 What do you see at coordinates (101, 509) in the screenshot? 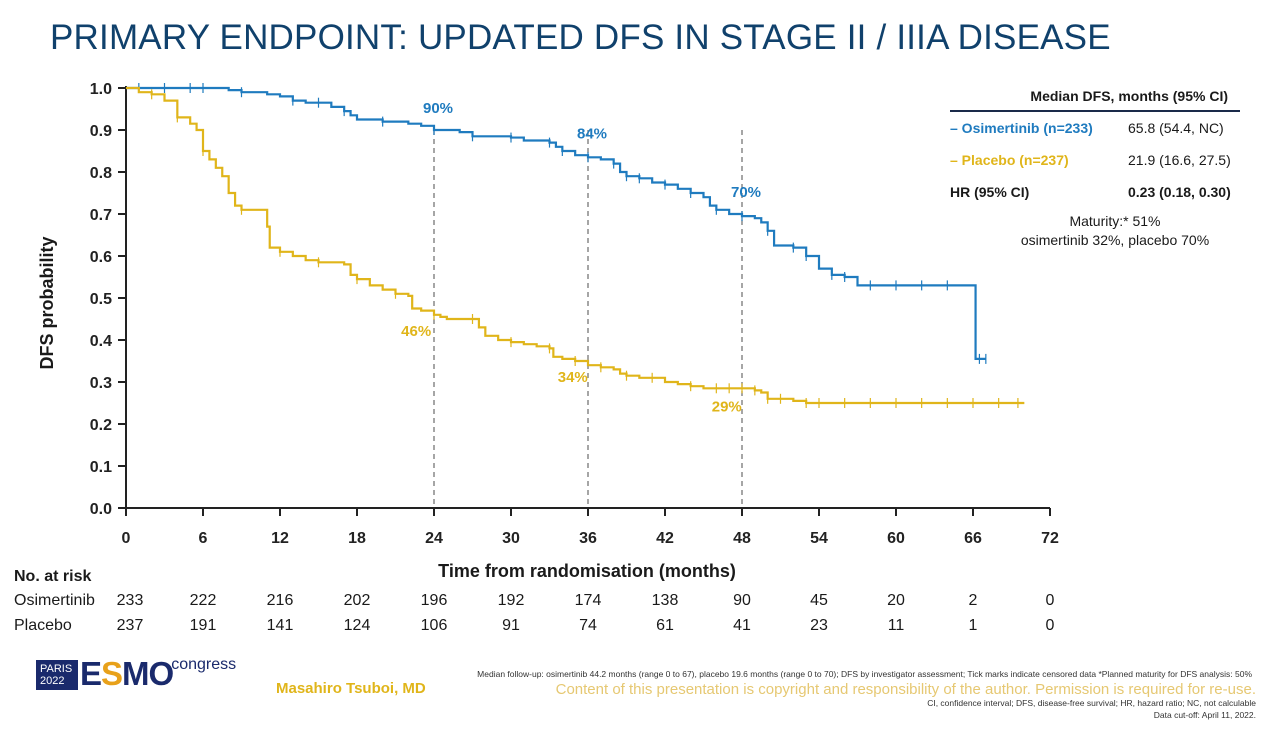
I see `y-tick-label: 0.0` at bounding box center [101, 509].